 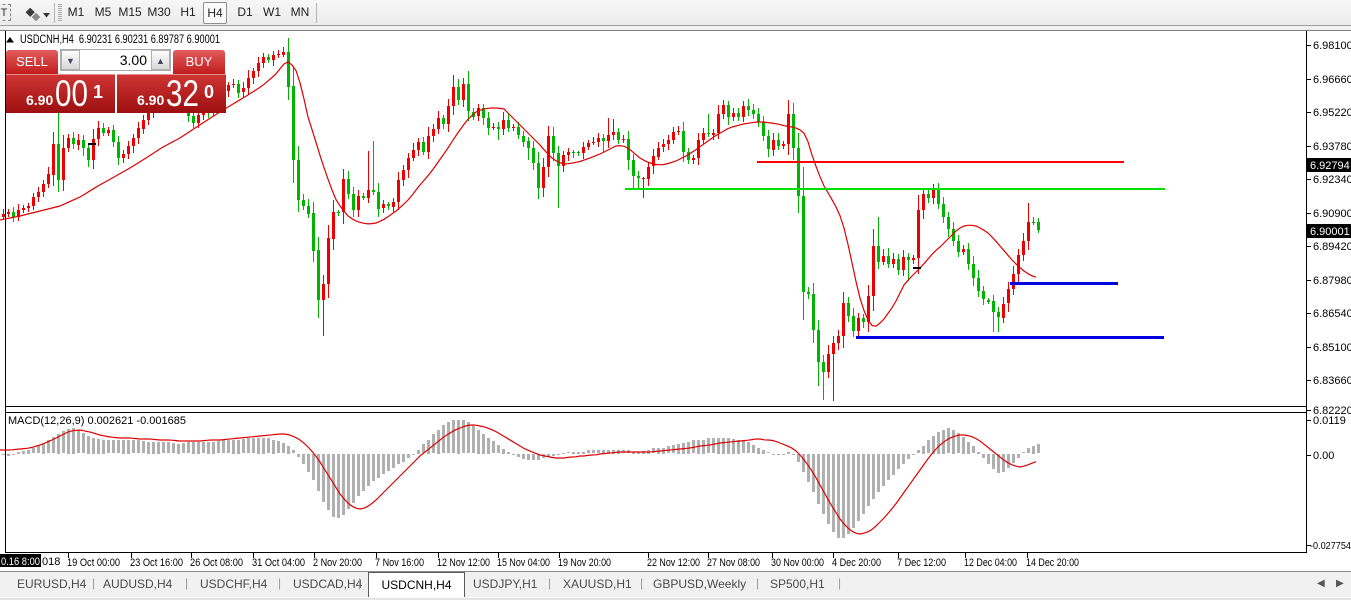 What do you see at coordinates (20, 562) in the screenshot?
I see `svg-text: 0.16 8:00` at bounding box center [20, 562].